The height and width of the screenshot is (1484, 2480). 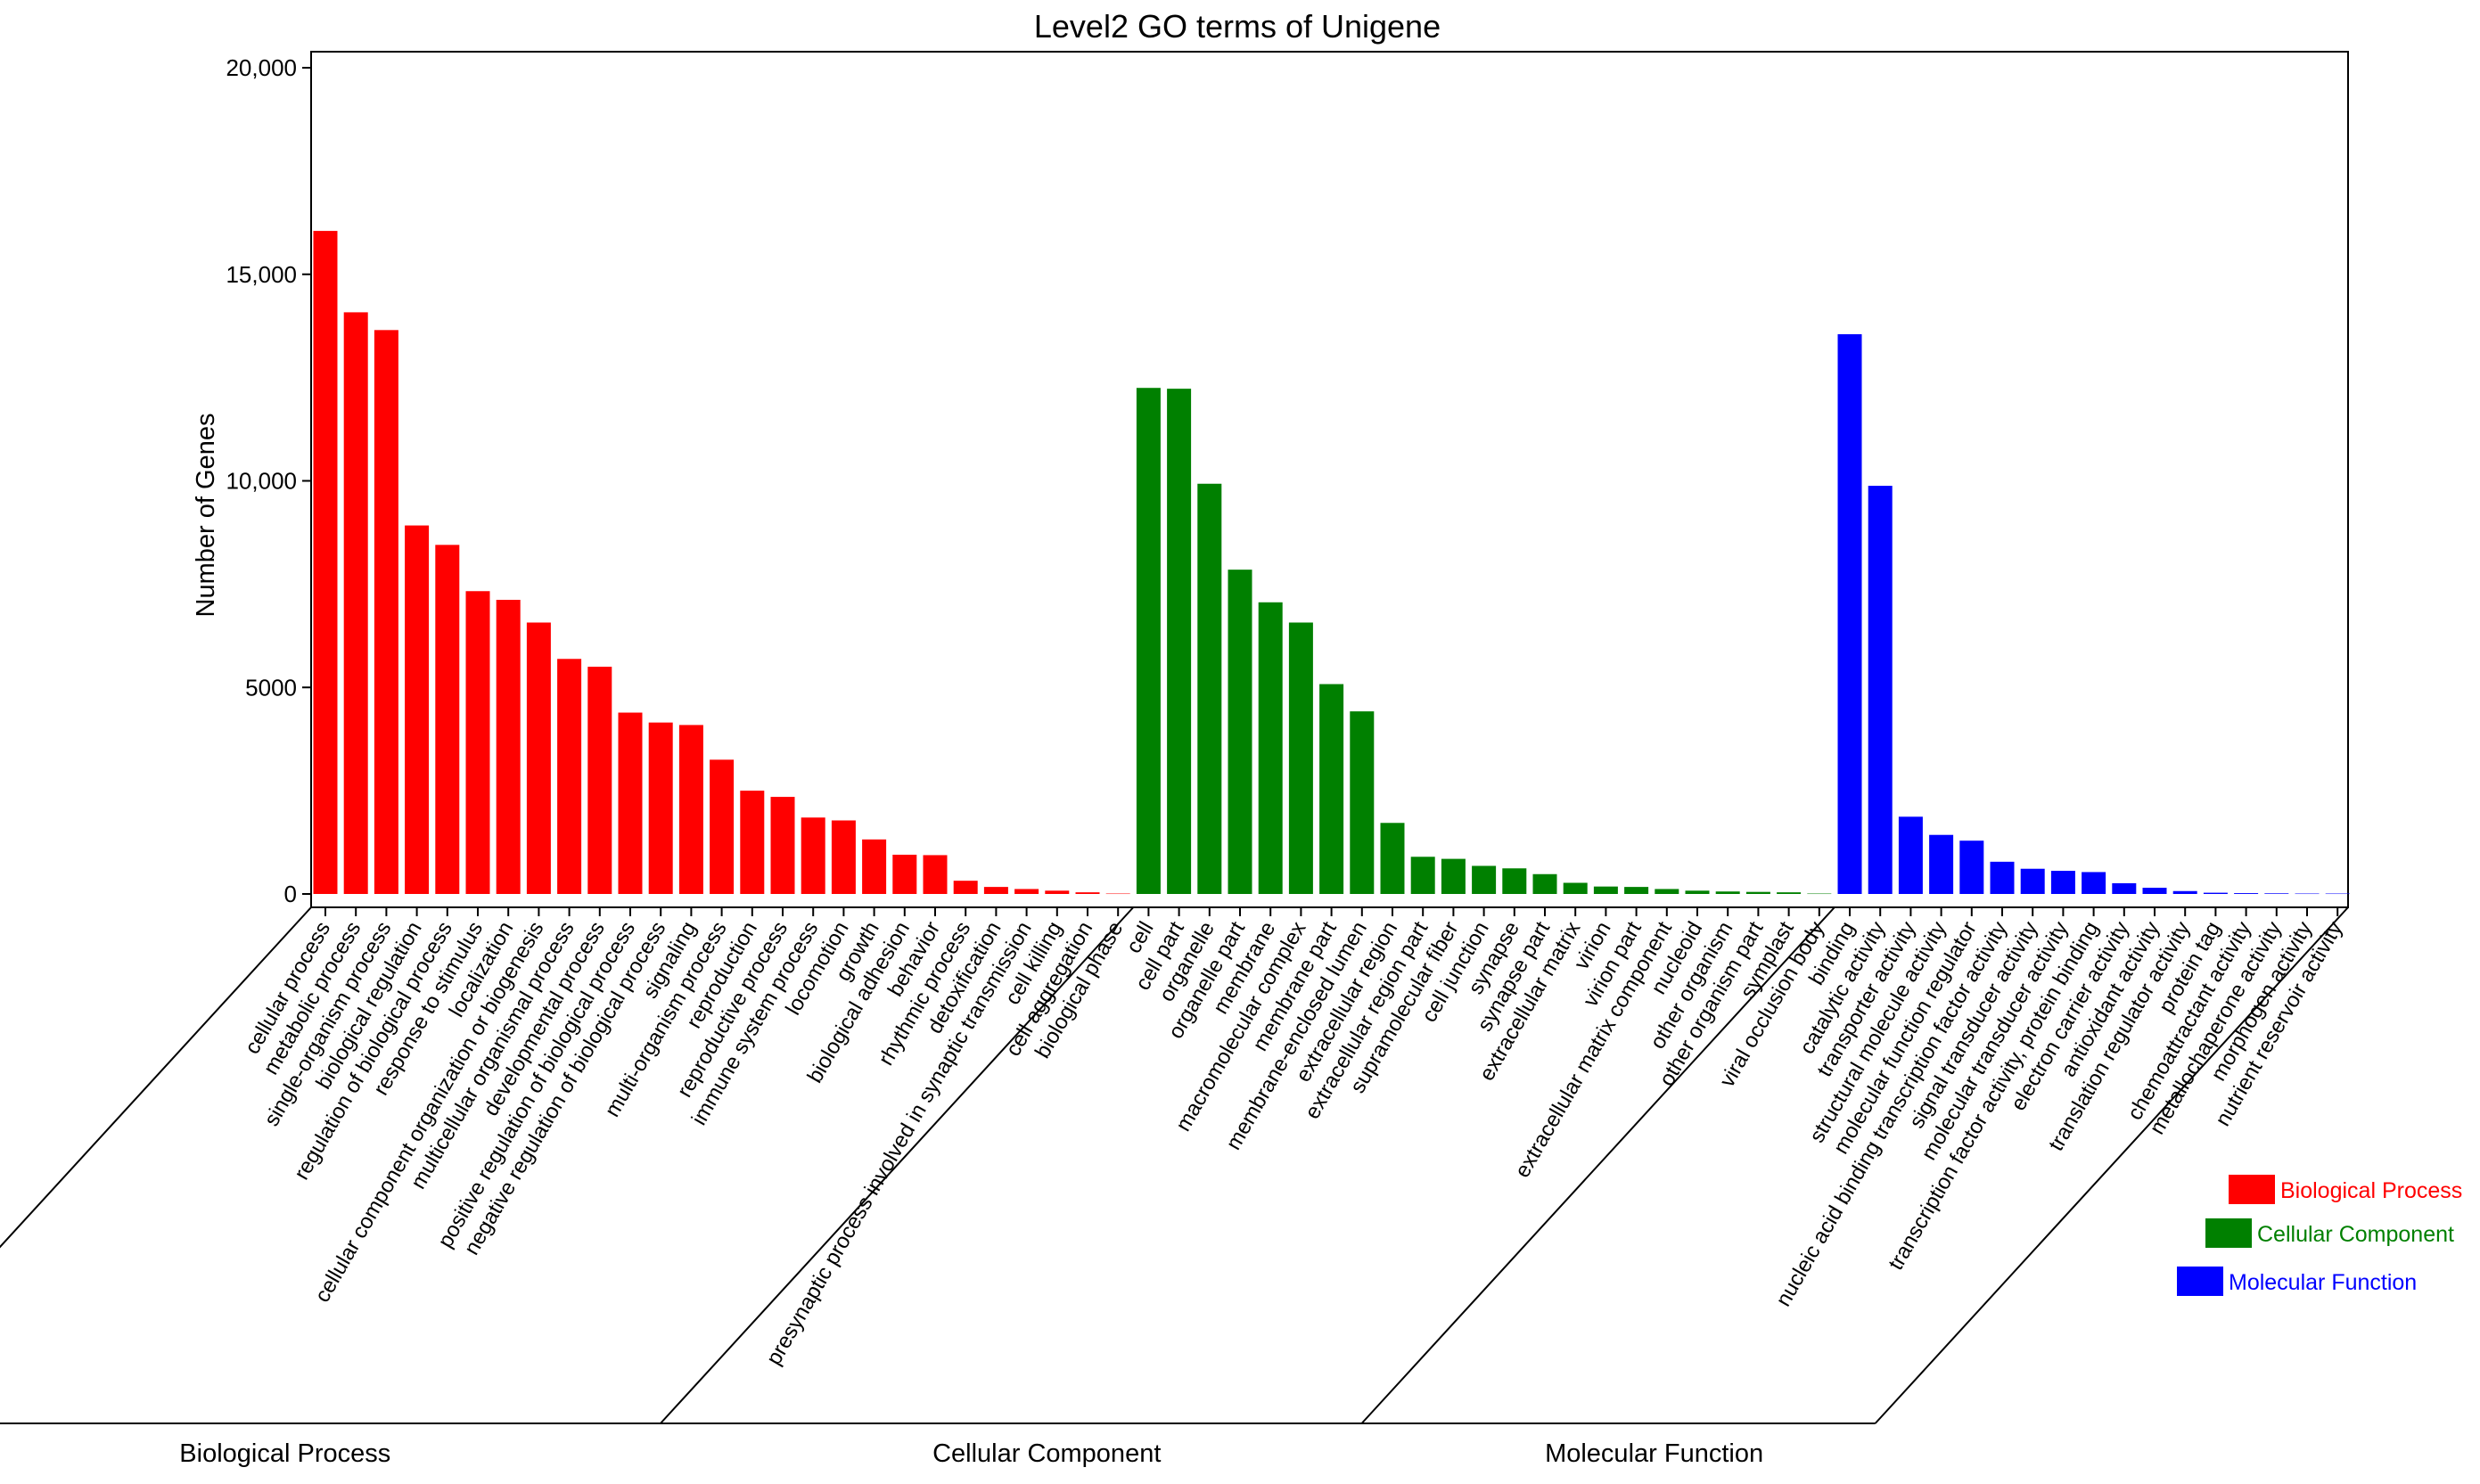 What do you see at coordinates (1636, 890) in the screenshot?
I see `bar-virion-part` at bounding box center [1636, 890].